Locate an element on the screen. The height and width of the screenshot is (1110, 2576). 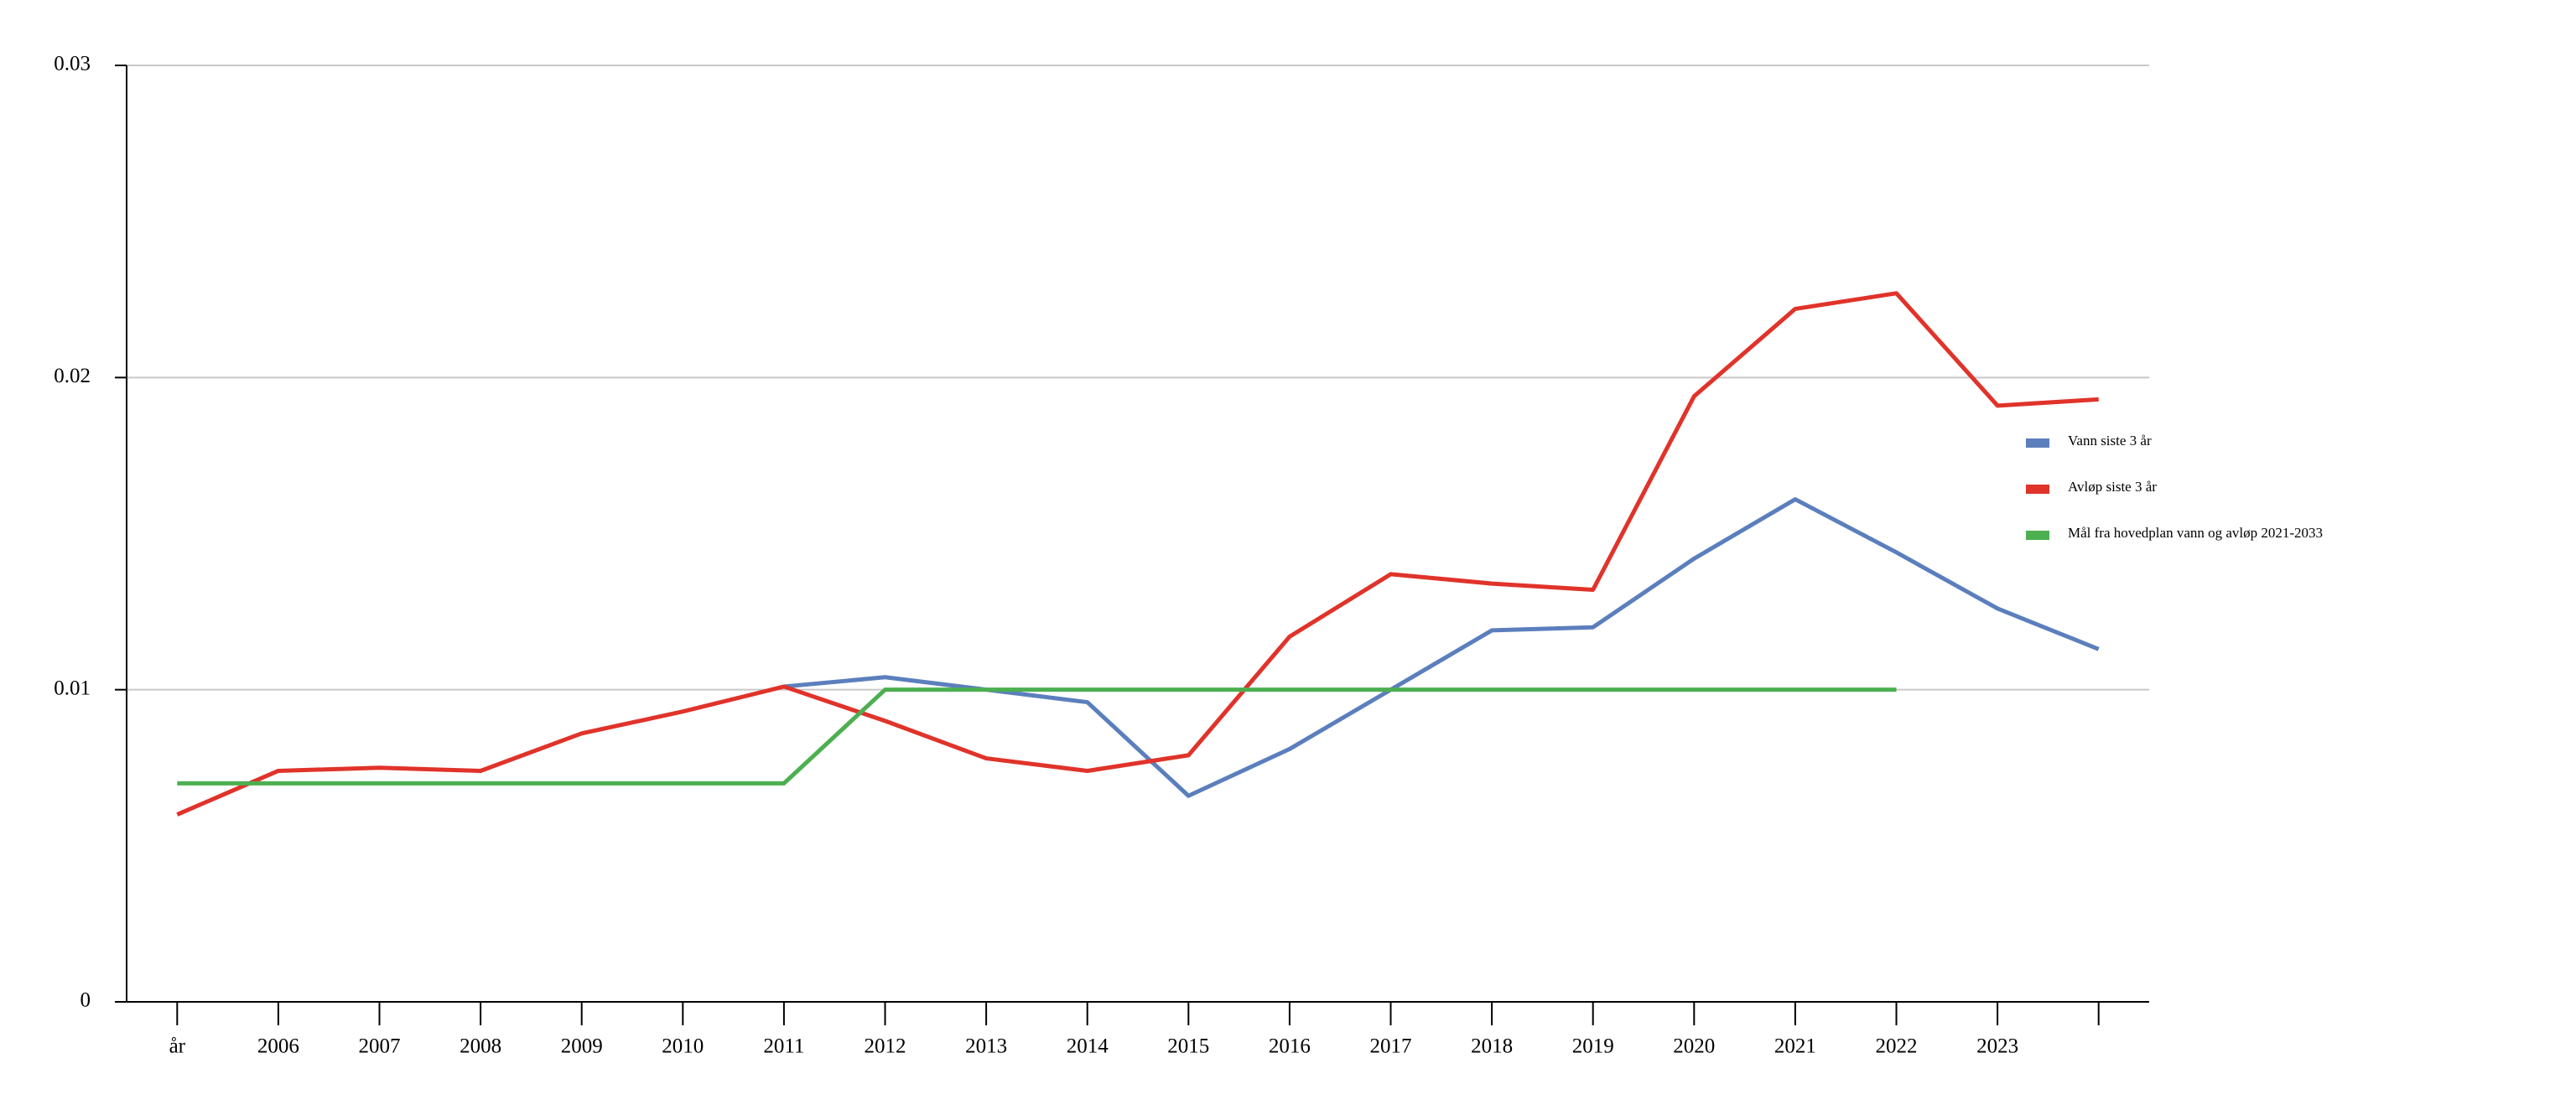
x-tick-label: 2018 is located at coordinates (1492, 1046).